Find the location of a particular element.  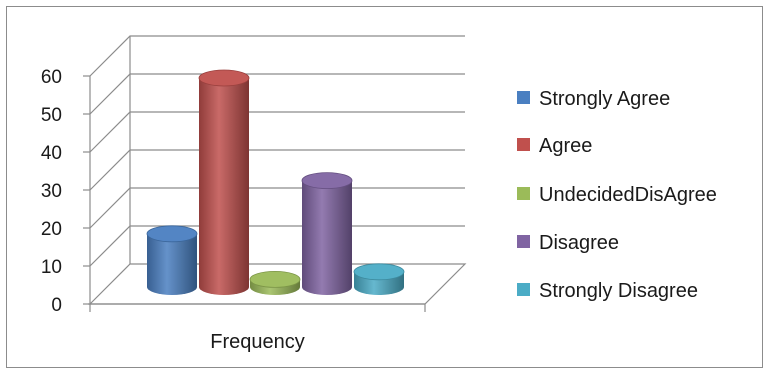

bar-disagree is located at coordinates (327, 233).